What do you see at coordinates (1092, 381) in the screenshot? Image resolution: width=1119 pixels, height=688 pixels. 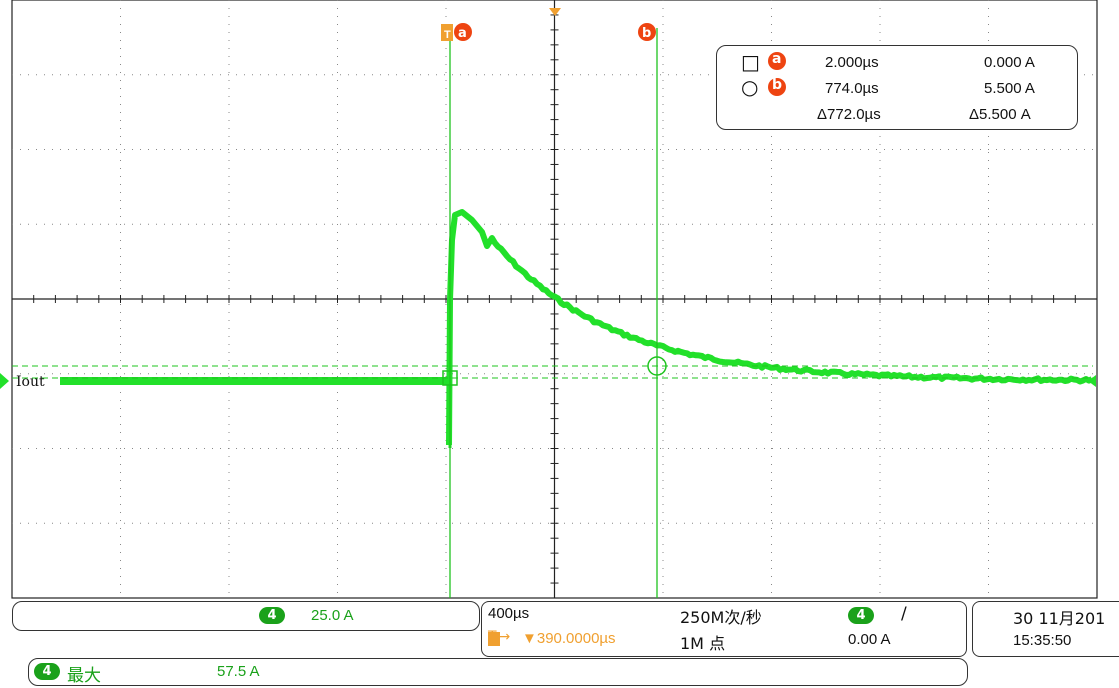 I see `channel-4-right-marker` at bounding box center [1092, 381].